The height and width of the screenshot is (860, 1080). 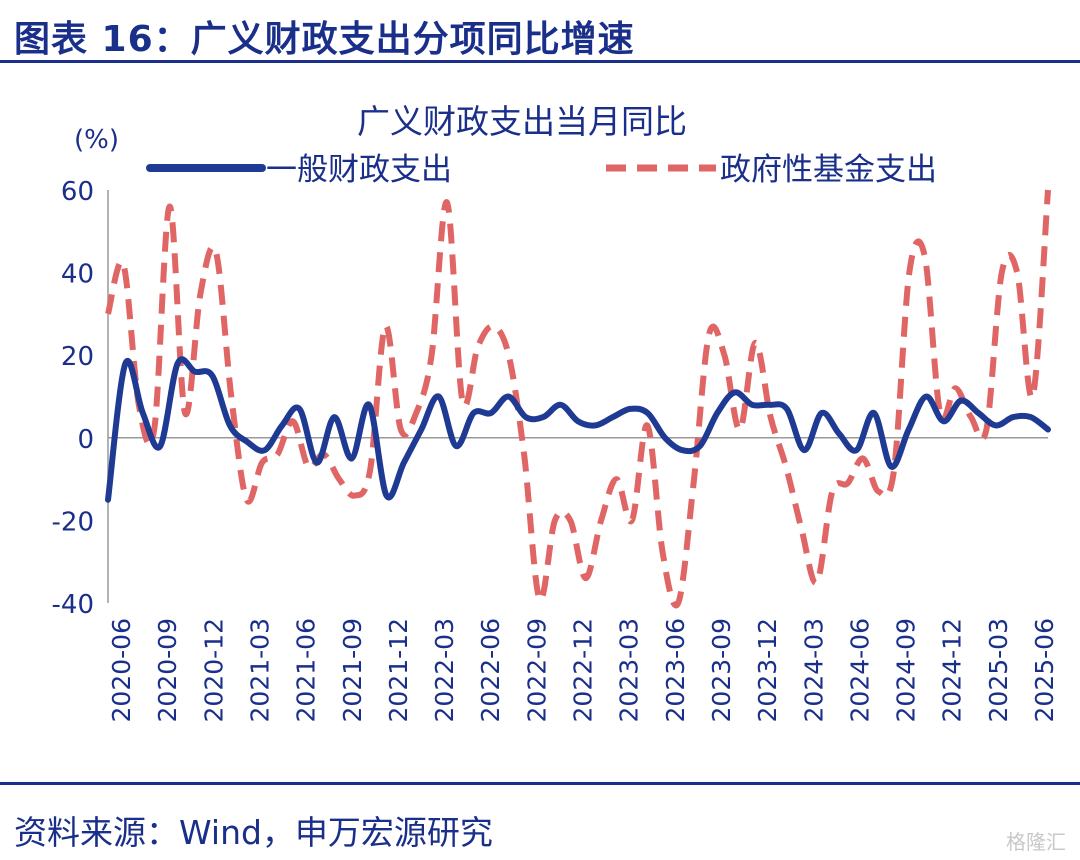 I want to click on source-note: 资料来源：Wind，申万宏源研究, so click(x=253, y=832).